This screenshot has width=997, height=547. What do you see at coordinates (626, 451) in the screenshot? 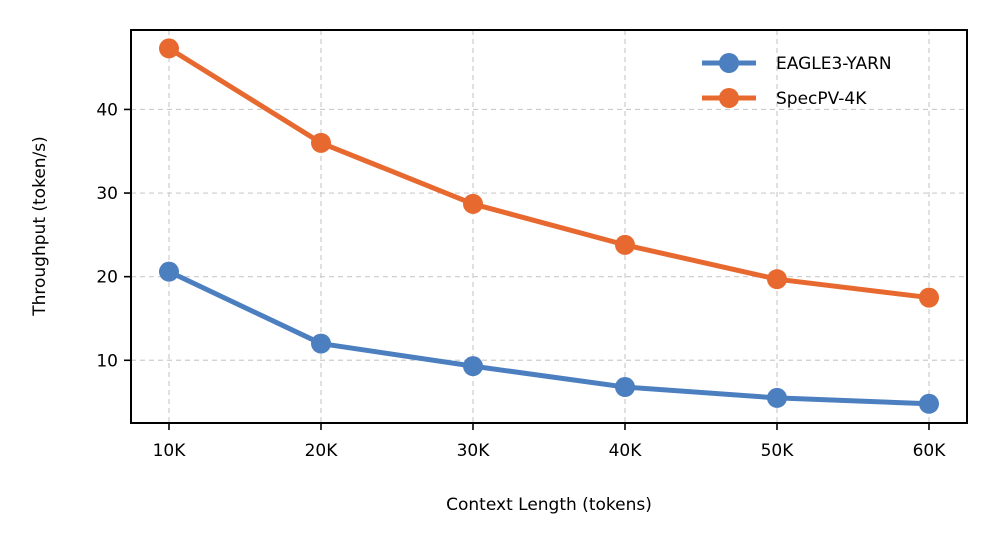
I see `x-tick-label: 40K` at bounding box center [626, 451].